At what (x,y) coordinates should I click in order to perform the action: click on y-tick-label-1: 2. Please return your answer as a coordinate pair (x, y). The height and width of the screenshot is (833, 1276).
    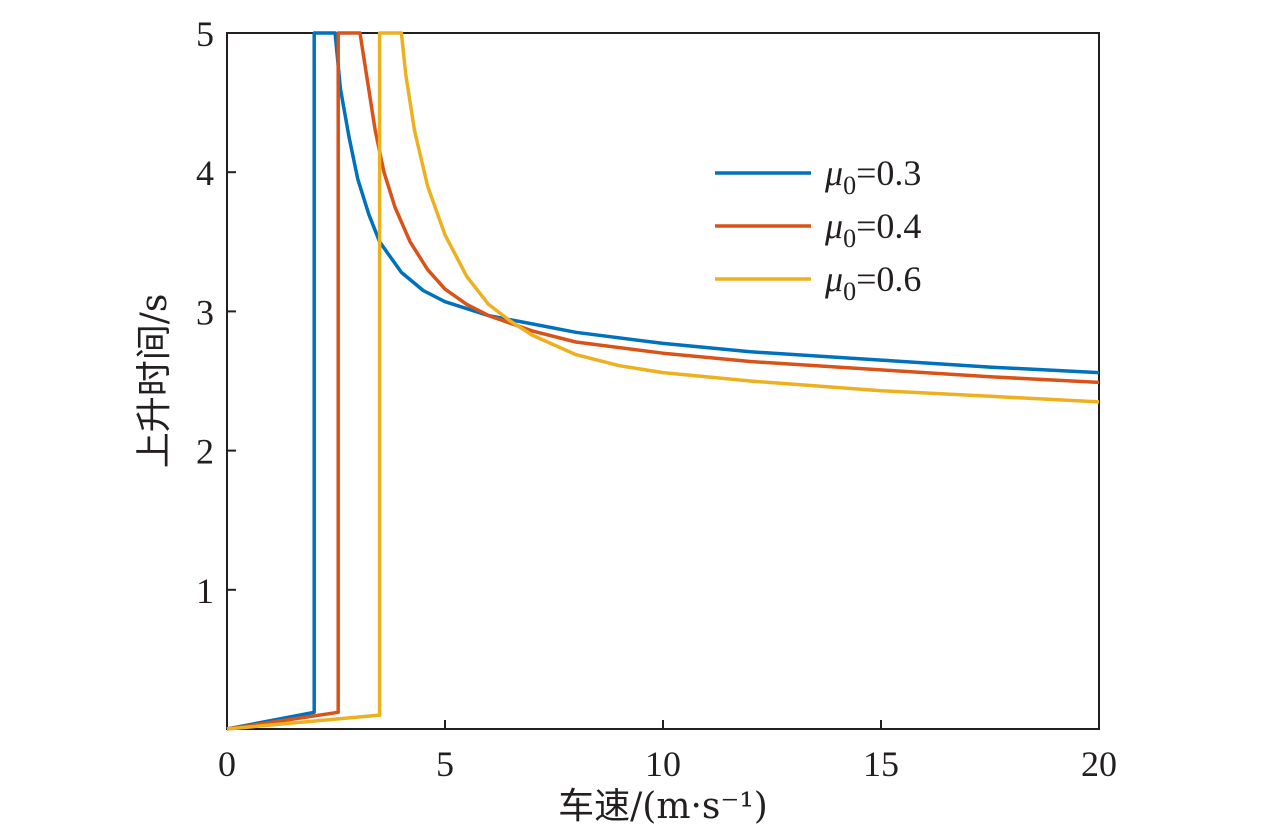
    Looking at the image, I should click on (205, 452).